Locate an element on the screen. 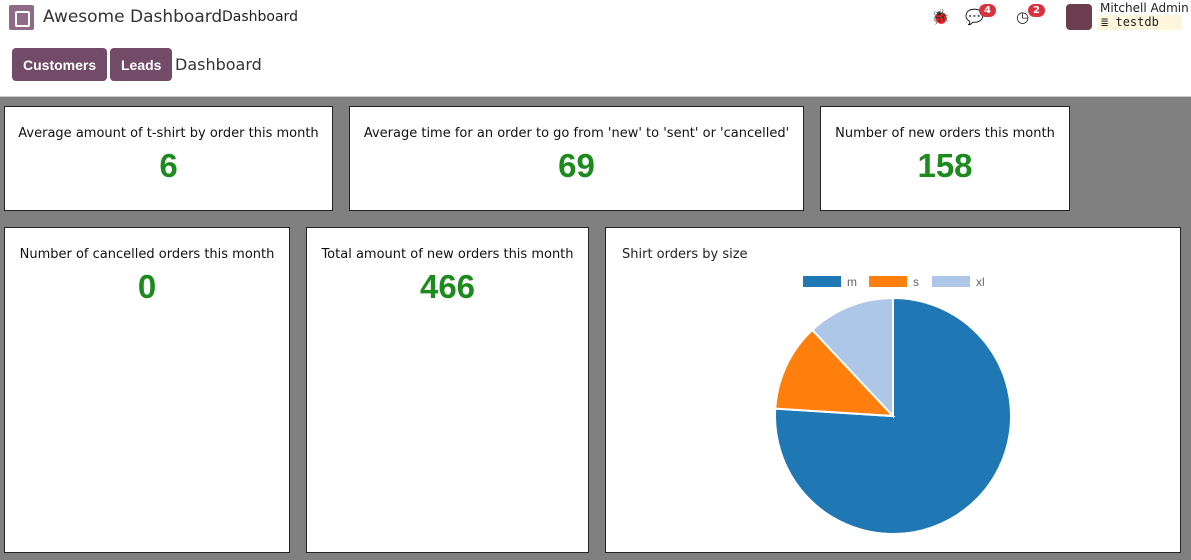 The height and width of the screenshot is (560, 1191). card-value: 69 is located at coordinates (576, 165).